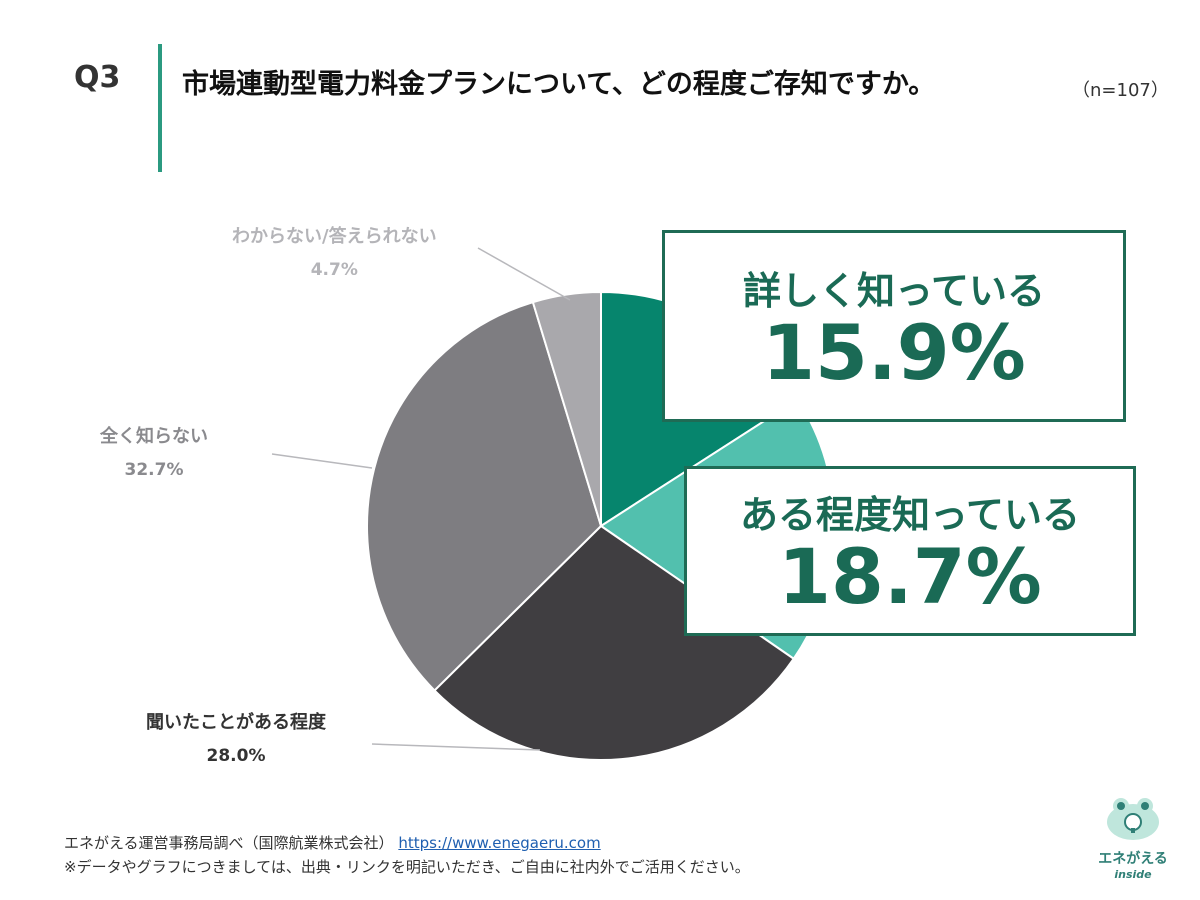 Image resolution: width=1200 pixels, height=900 pixels. I want to click on leader-lines, so click(421, 499).